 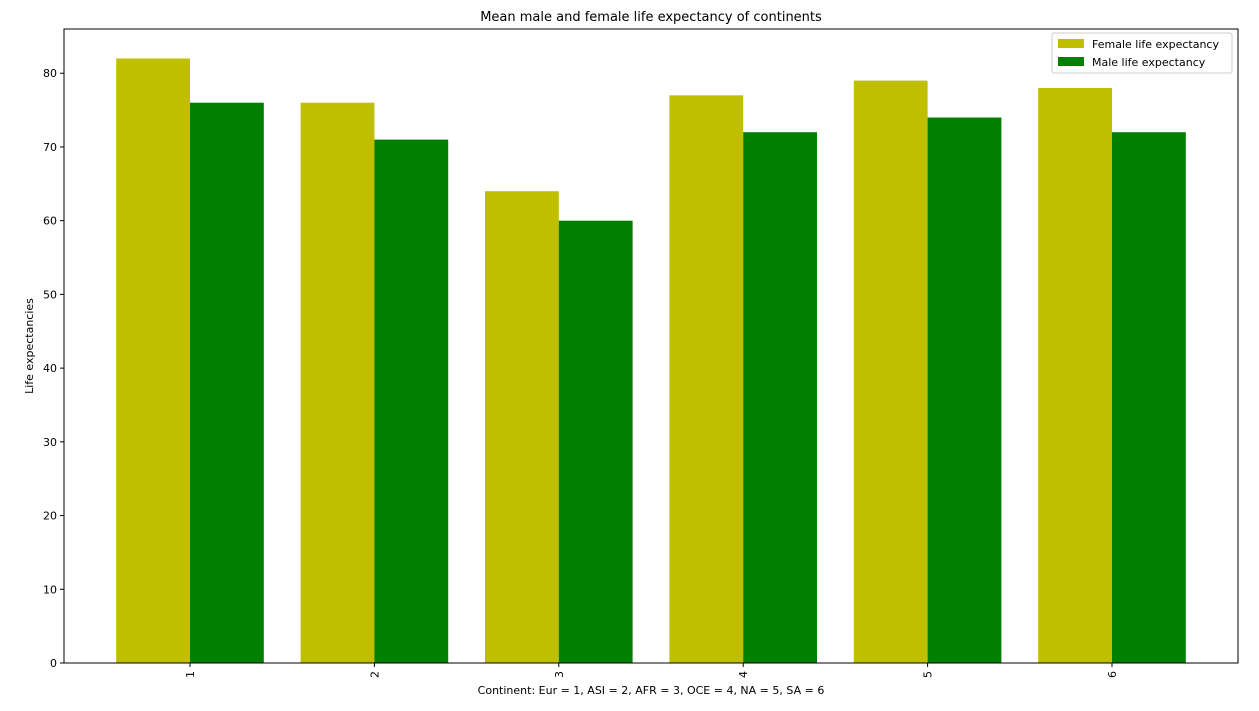 I want to click on y-tick-label: 60, so click(x=50, y=221).